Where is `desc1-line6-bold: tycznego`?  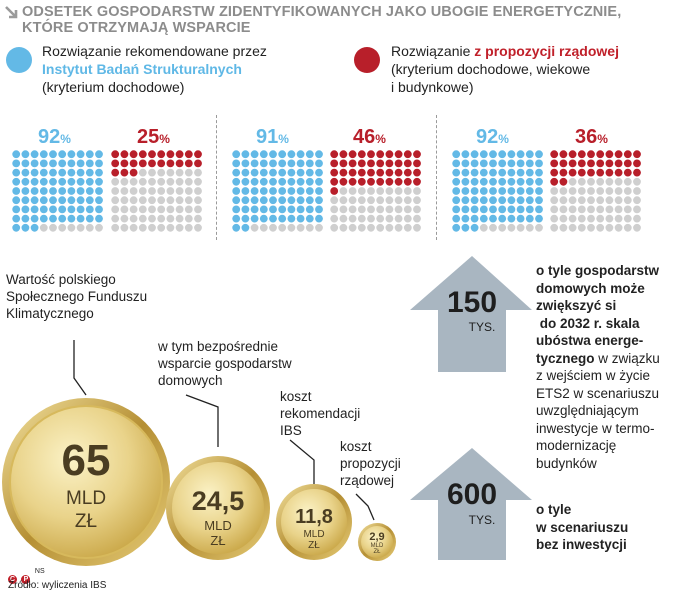
desc1-line6-bold: tycznego is located at coordinates (565, 358).